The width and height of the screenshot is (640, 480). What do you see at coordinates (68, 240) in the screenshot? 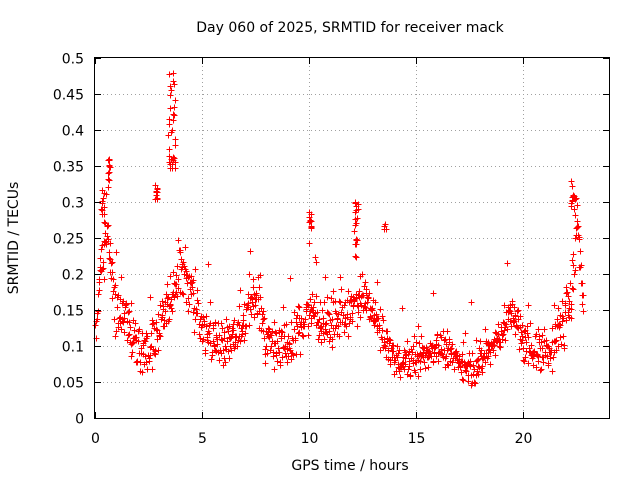
I see `y-tick-label: 0.25` at bounding box center [68, 240].